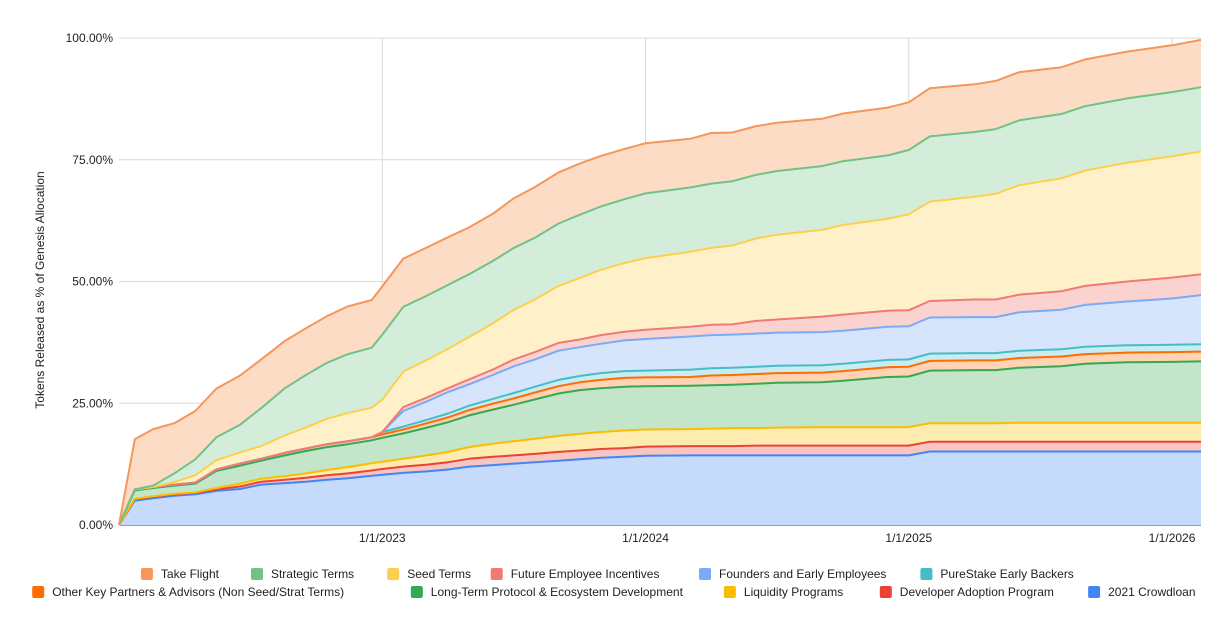 The height and width of the screenshot is (630, 1232). What do you see at coordinates (793, 592) in the screenshot?
I see `legend-label: Liquidity Programs` at bounding box center [793, 592].